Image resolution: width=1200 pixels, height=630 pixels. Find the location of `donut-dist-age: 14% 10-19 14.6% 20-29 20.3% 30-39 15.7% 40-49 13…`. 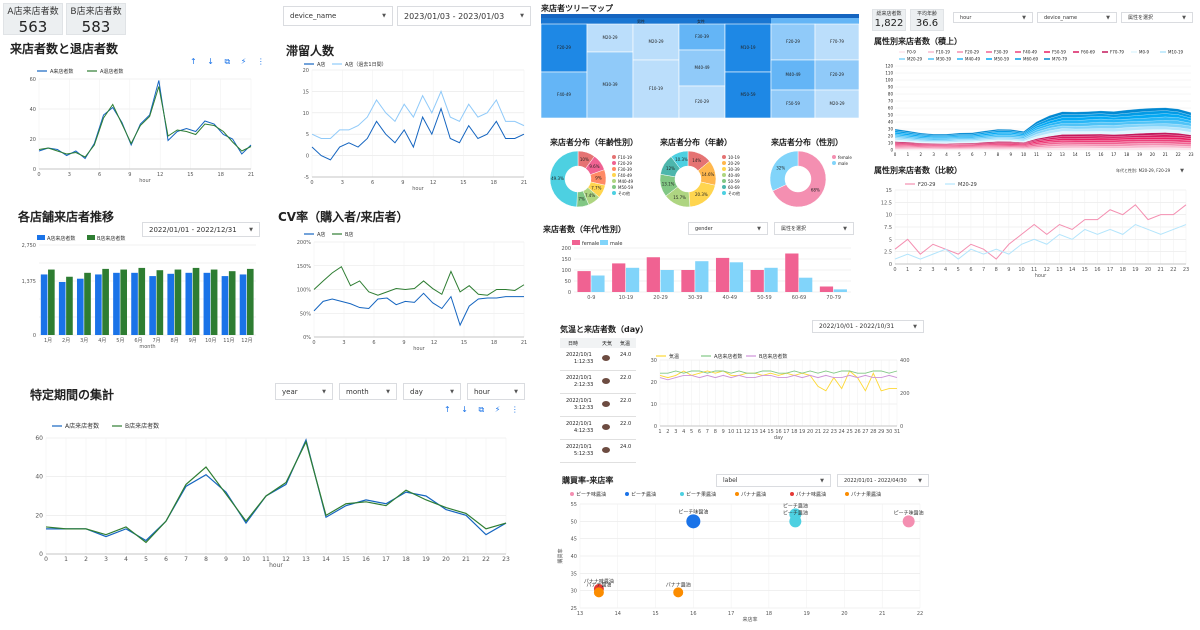

donut-dist-age: 14% 10-19 14.6% 20-29 20.3% 30-39 15.7% 40-49 13… is located at coordinates (699, 179).